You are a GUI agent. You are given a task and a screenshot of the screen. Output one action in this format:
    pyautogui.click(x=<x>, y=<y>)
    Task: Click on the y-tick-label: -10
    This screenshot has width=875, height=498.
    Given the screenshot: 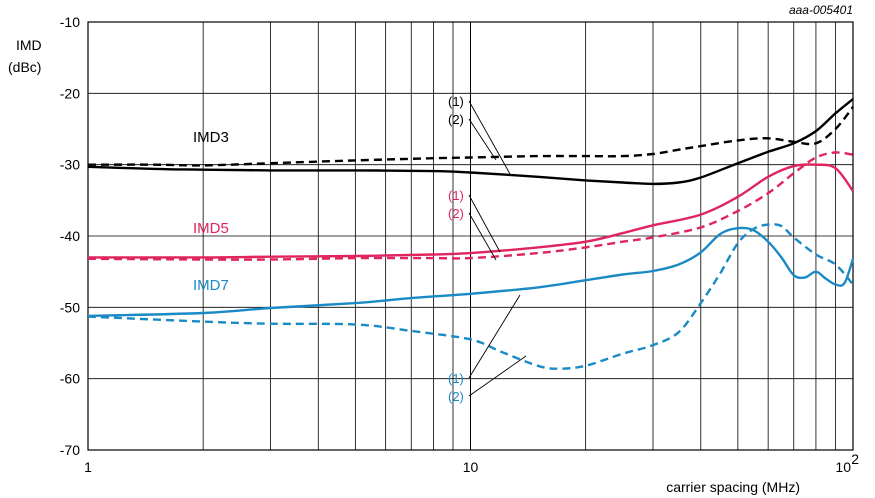 What is the action you would take?
    pyautogui.click(x=70, y=22)
    